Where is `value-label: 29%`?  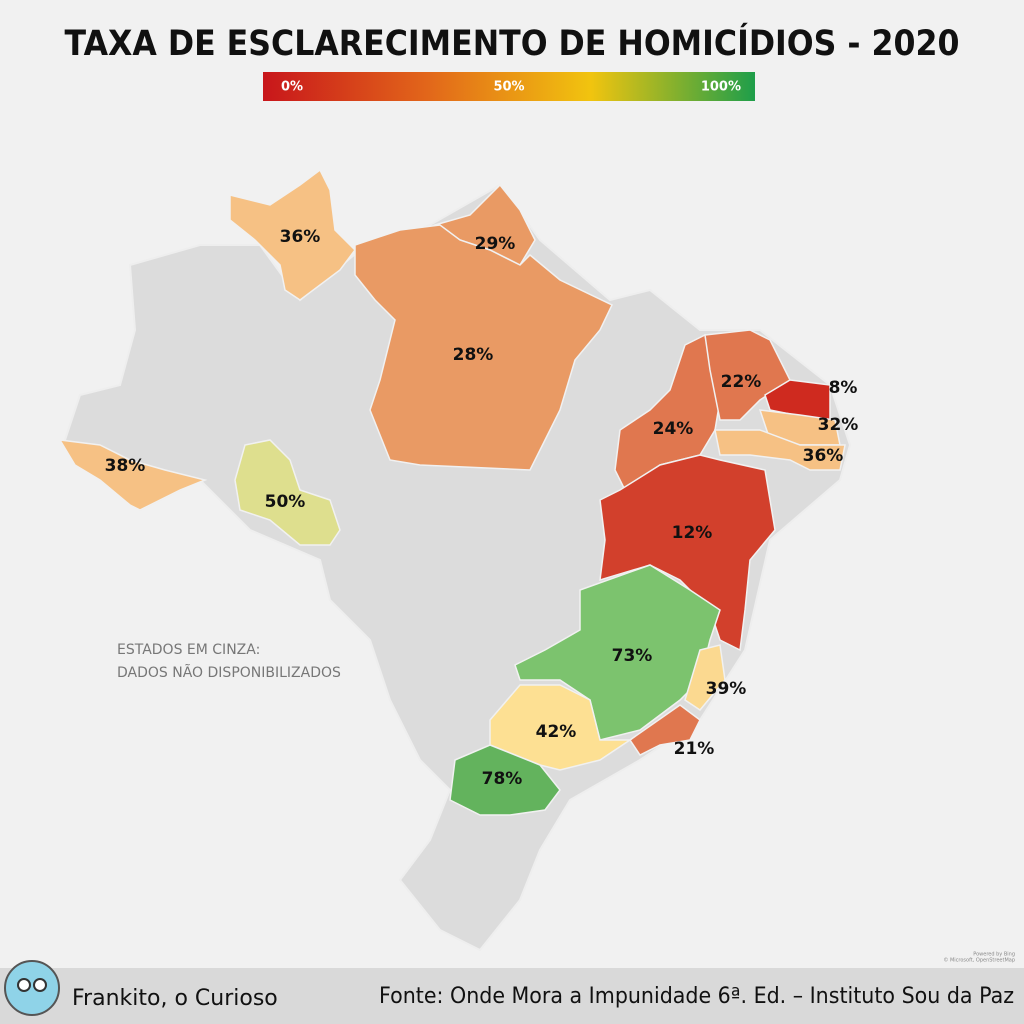 value-label: 29% is located at coordinates (495, 244).